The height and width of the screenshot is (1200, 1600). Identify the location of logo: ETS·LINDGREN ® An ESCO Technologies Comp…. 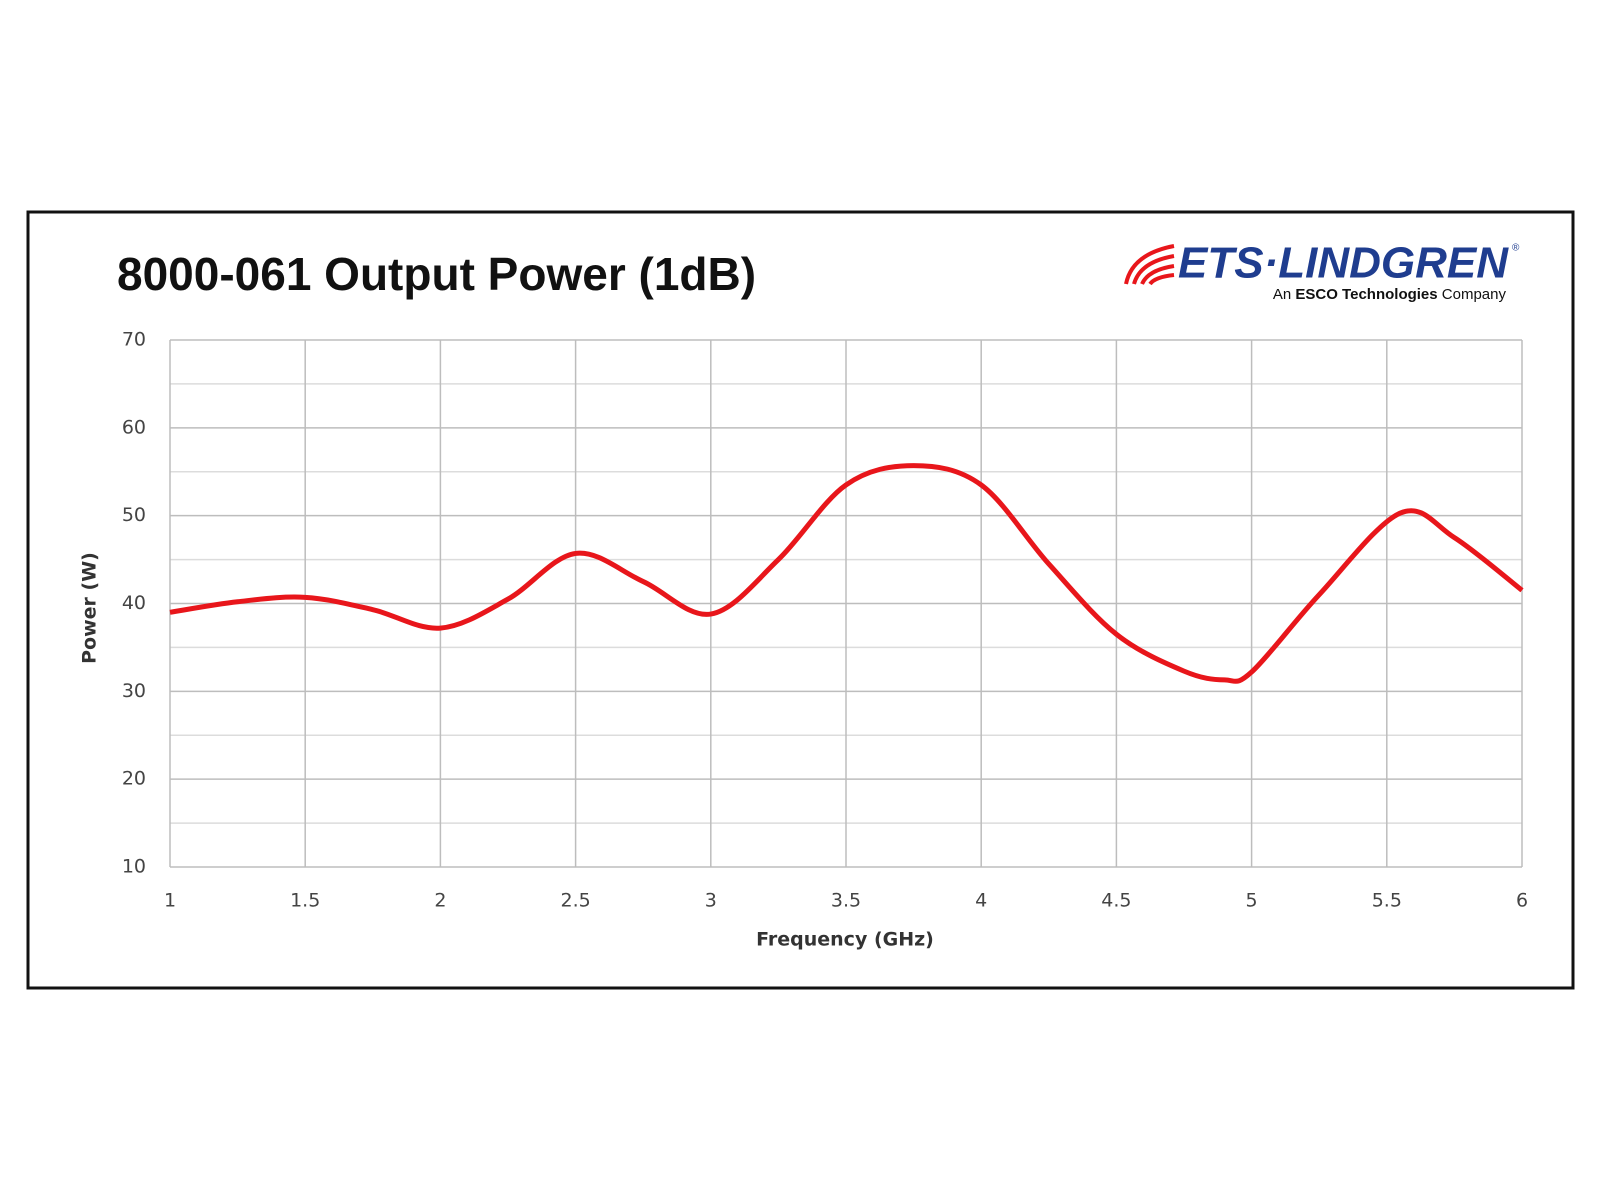
(1322, 271).